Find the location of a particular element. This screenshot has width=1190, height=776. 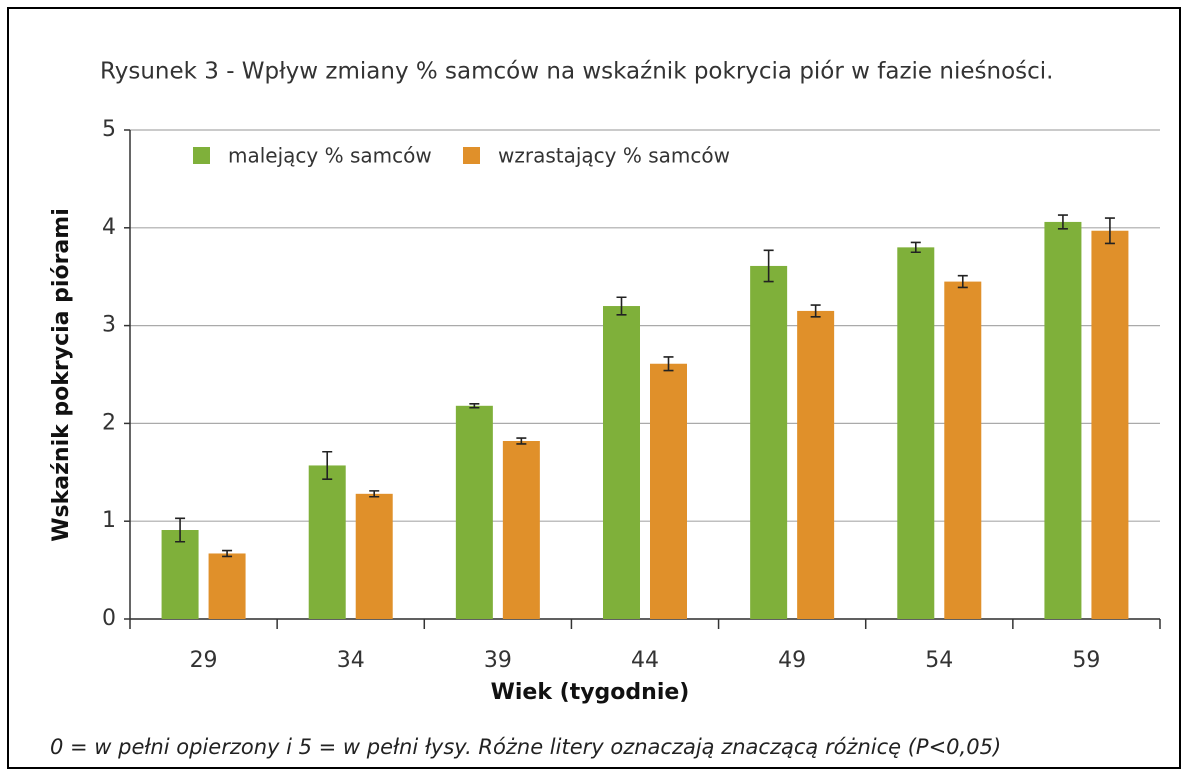

y-tick-label: 5 is located at coordinates (109, 129).